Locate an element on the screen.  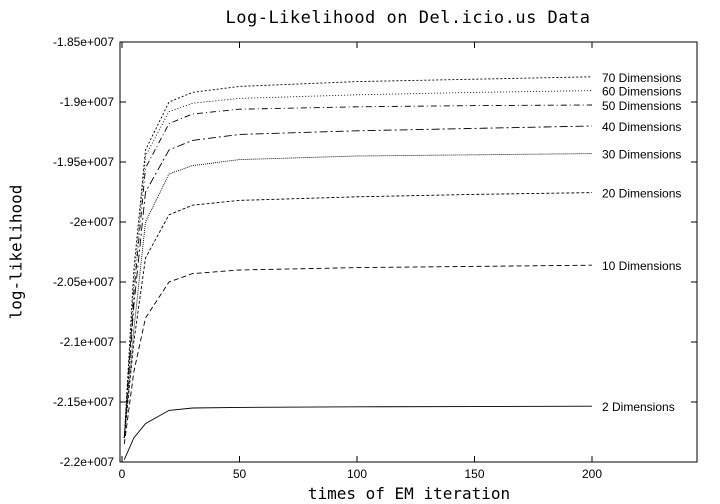
series-label: 50 Dimensions is located at coordinates (641, 106).